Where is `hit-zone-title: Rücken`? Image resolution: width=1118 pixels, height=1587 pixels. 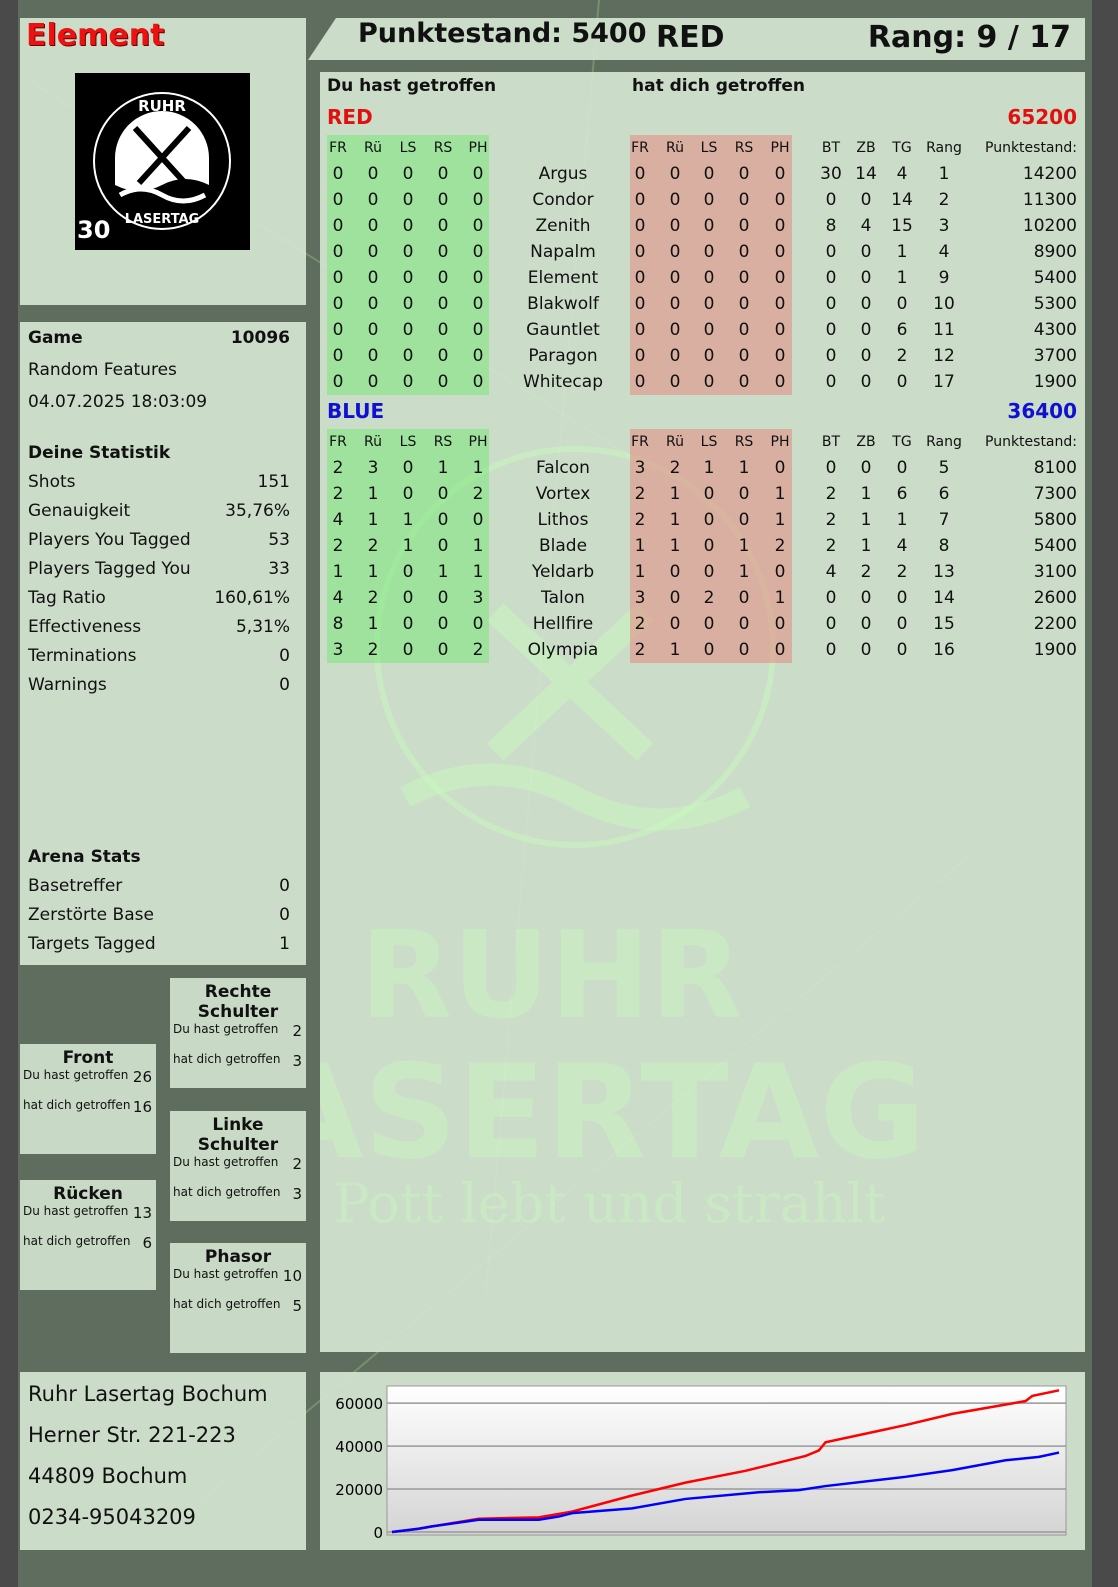 hit-zone-title: Rücken is located at coordinates (88, 1194).